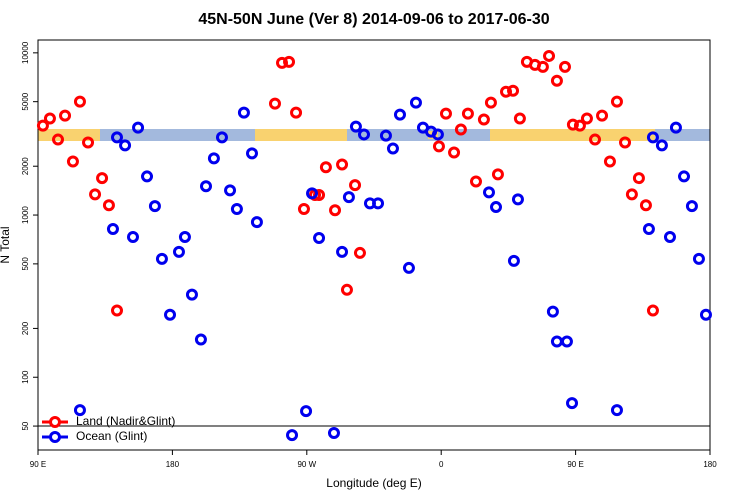  What do you see at coordinates (25, 166) in the screenshot?
I see `y-tick-label: 2000` at bounding box center [25, 166].